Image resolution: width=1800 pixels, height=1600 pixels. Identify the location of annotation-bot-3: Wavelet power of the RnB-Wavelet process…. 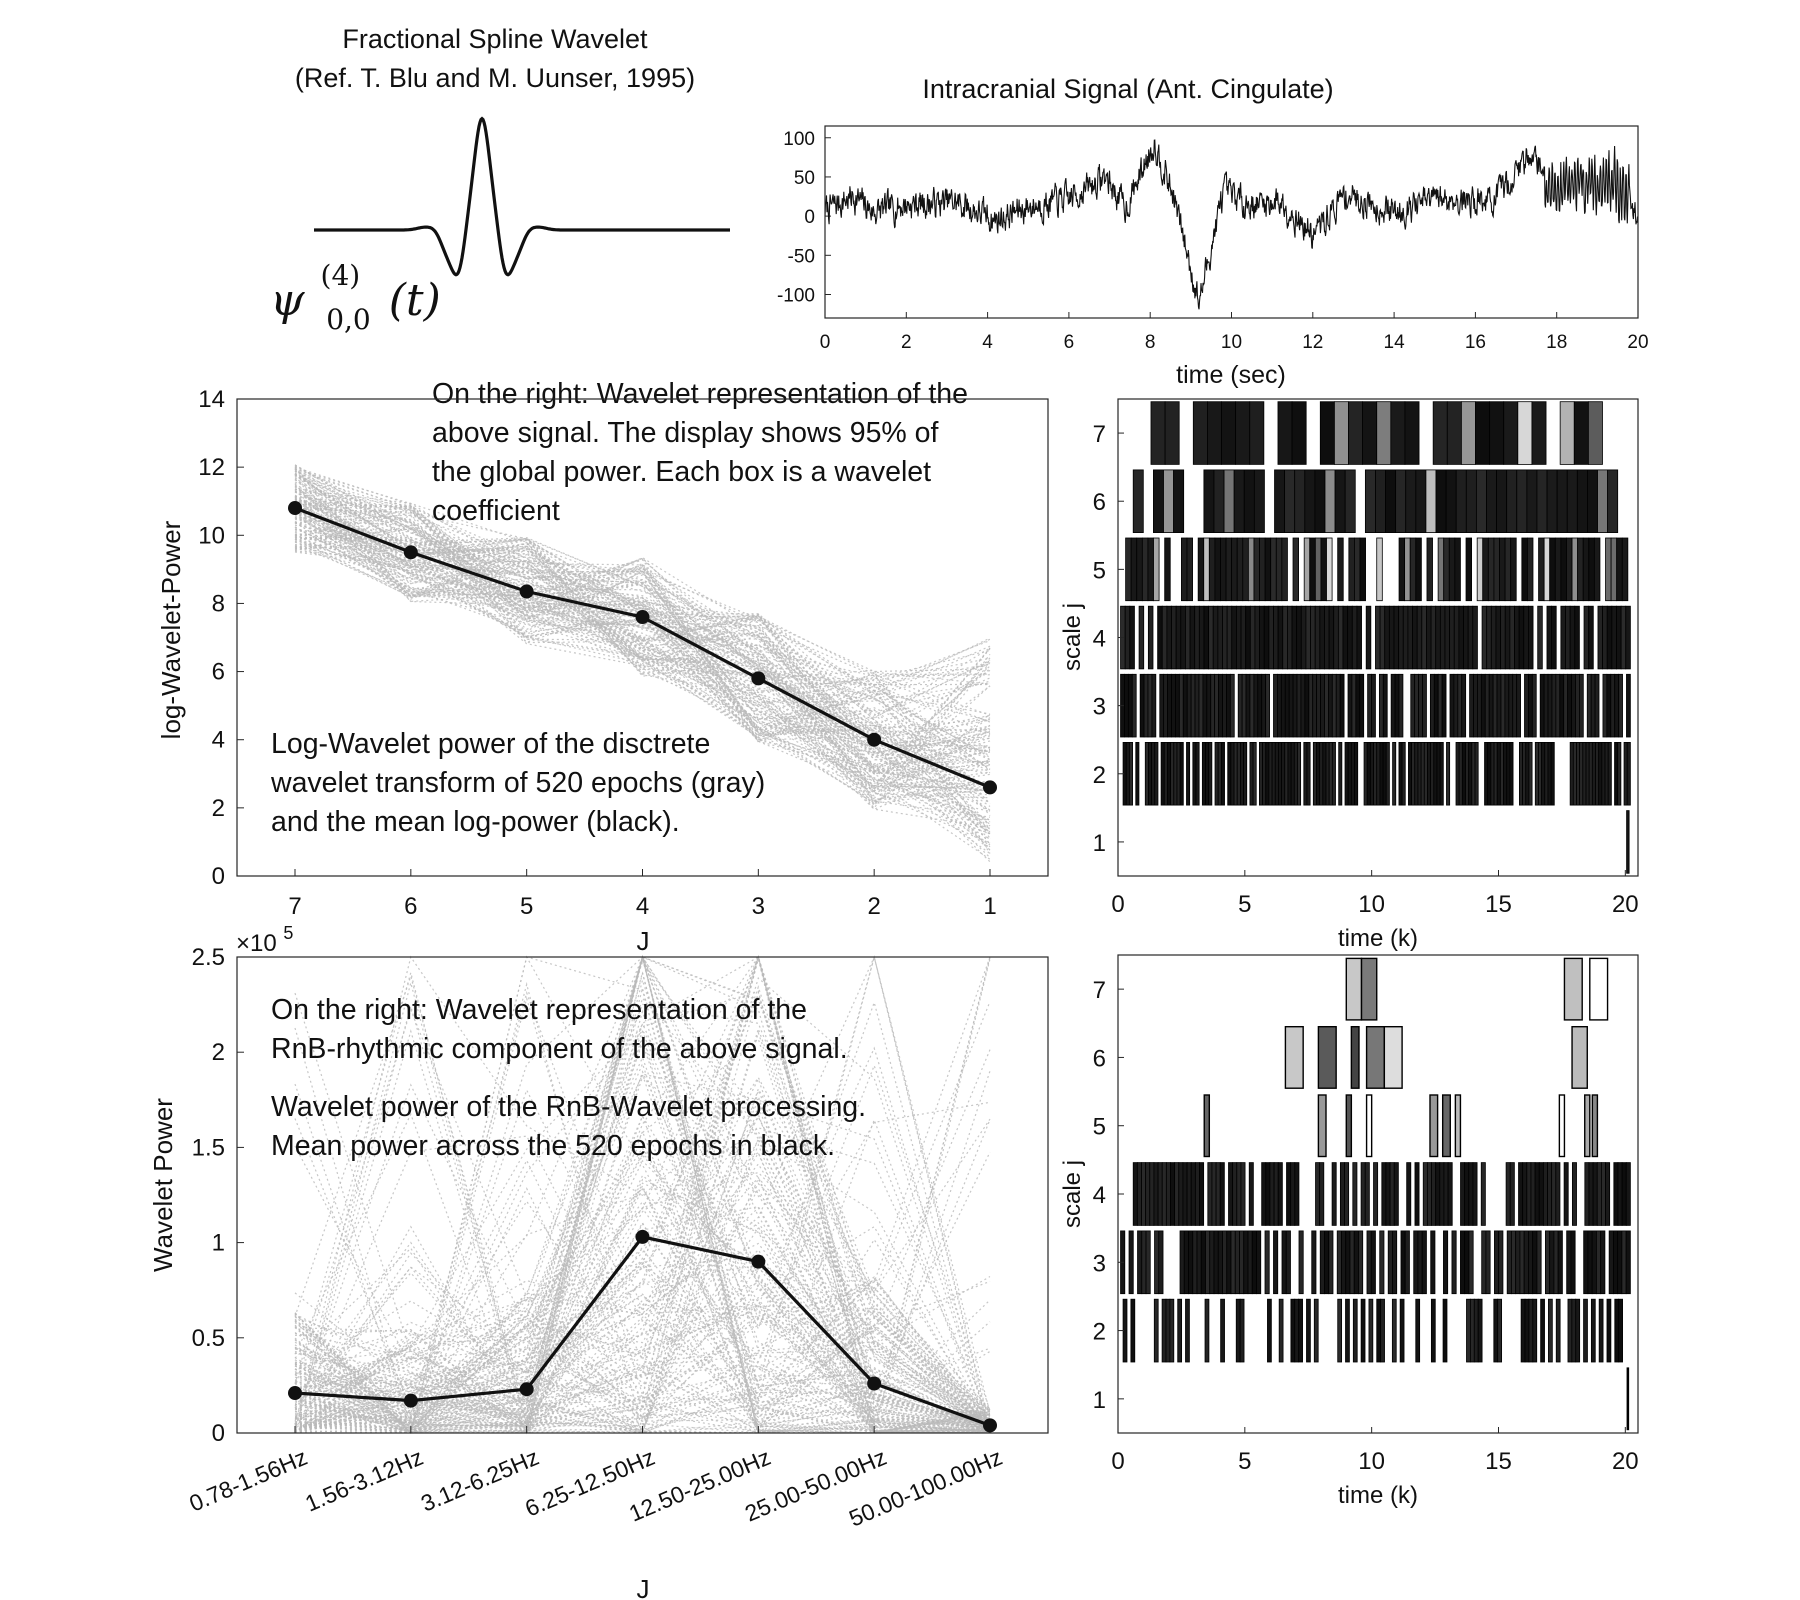
(568, 1107).